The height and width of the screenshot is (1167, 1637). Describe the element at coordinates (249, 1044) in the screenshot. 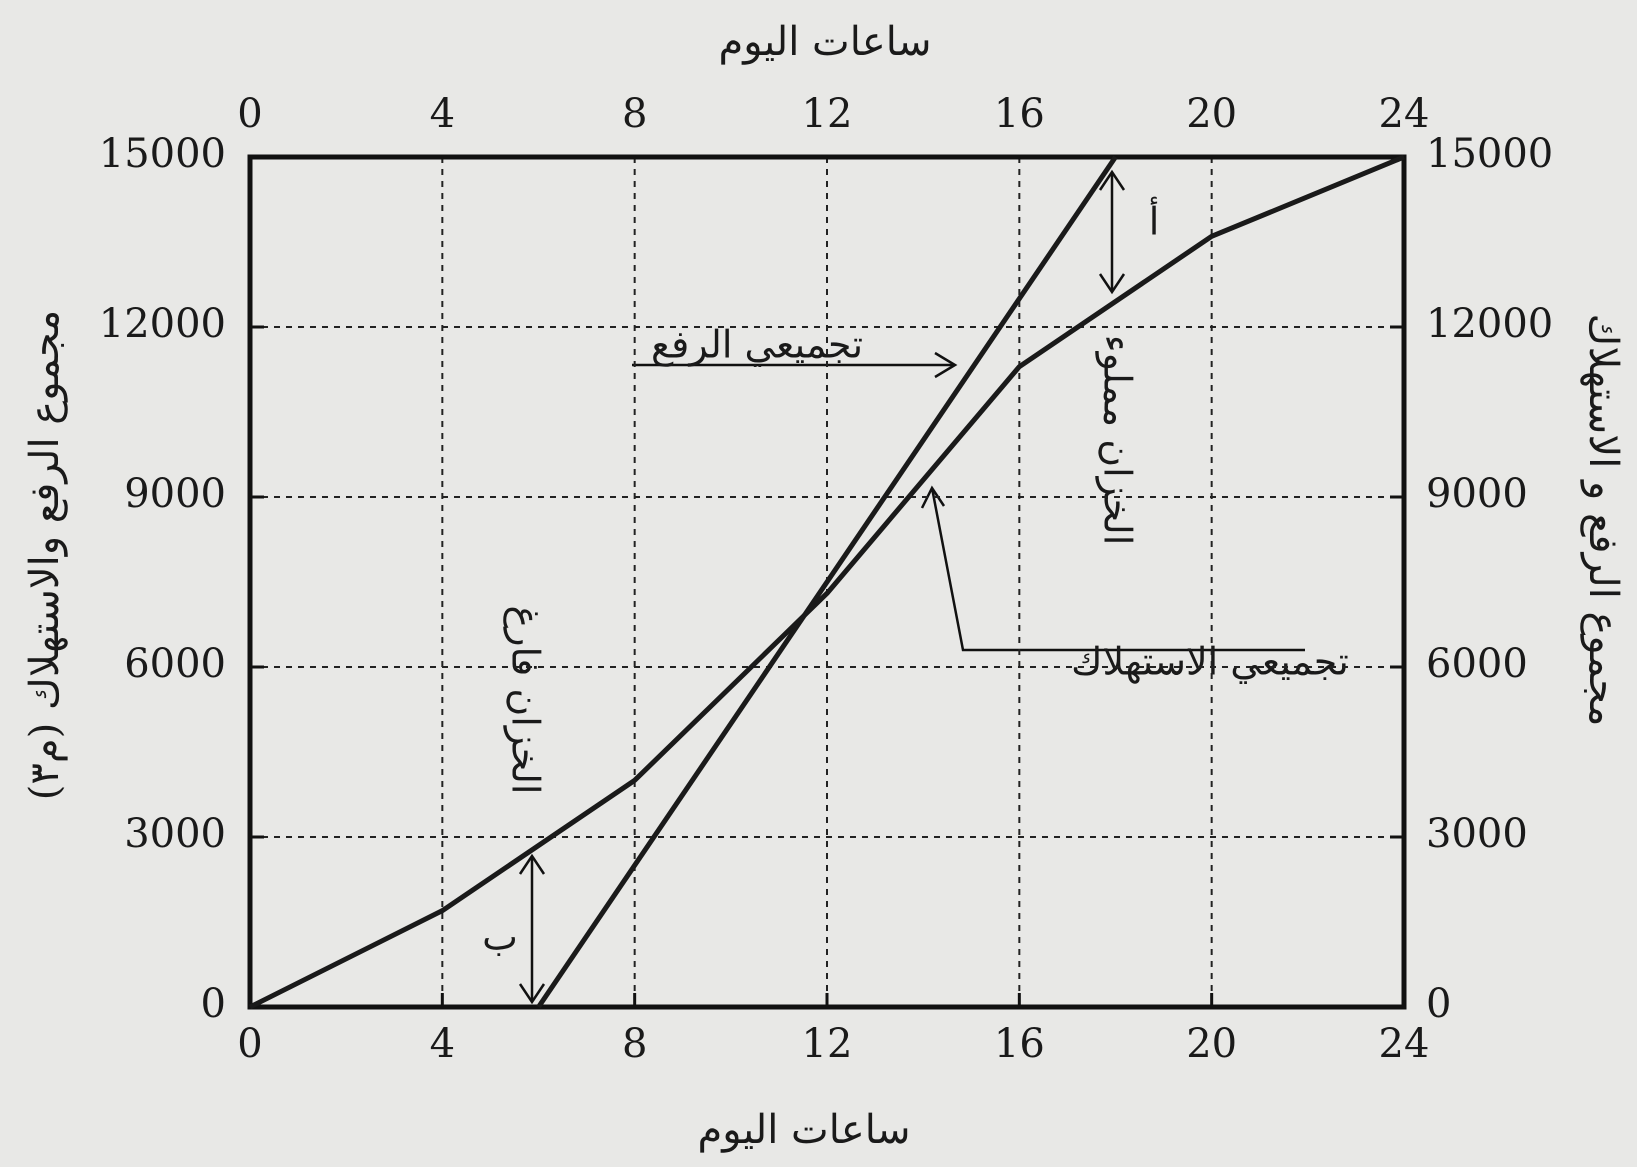

I see `x-tick-label: 0` at that location.